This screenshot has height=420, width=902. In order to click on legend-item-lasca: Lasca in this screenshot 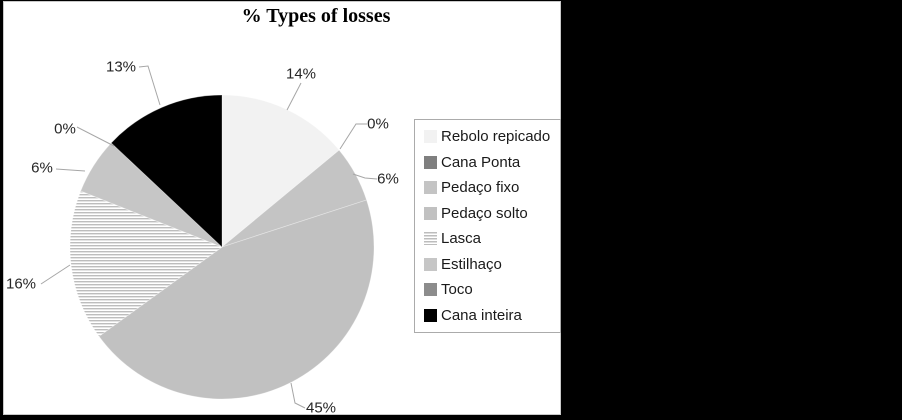, I will do `click(492, 238)`.